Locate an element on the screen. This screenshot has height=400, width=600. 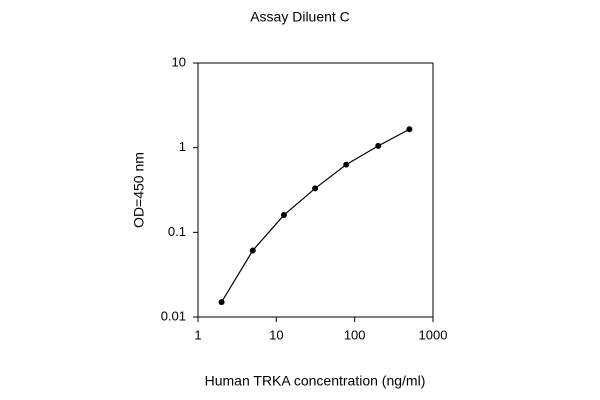
chart-title: Assay Diluent C is located at coordinates (300, 17).